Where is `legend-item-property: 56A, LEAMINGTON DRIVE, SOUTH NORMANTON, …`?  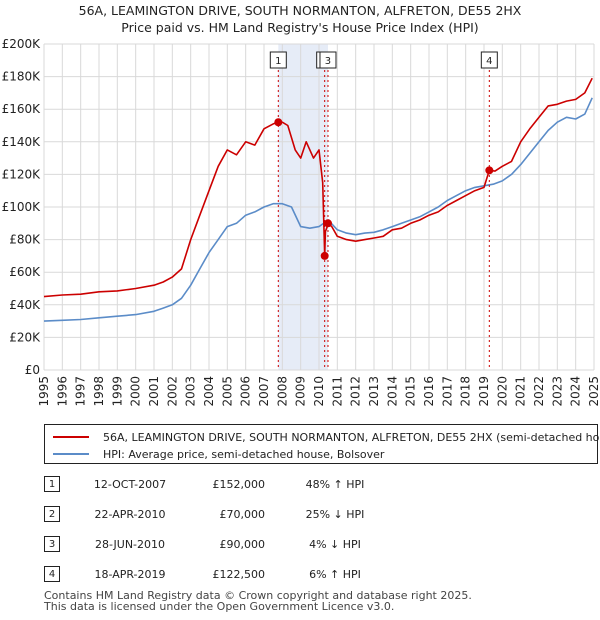 legend-item-property: 56A, LEAMINGTON DRIVE, SOUTH NORMANTON, … is located at coordinates (326, 437).